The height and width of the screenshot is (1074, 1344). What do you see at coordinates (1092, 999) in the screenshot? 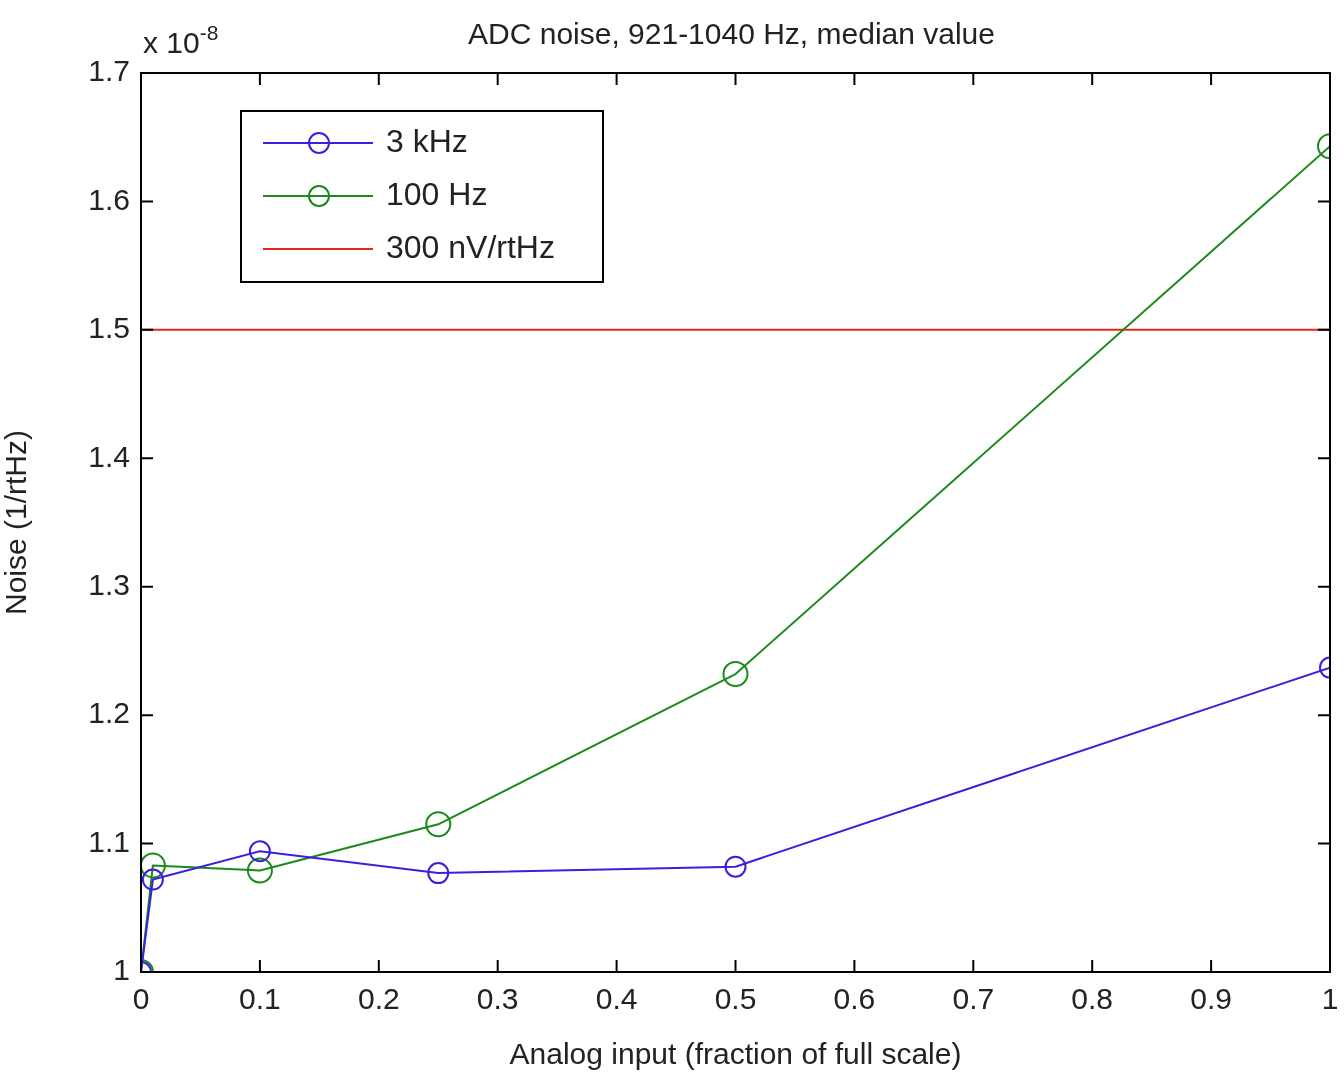
I see `x-tick-label: 0.8` at bounding box center [1092, 999].